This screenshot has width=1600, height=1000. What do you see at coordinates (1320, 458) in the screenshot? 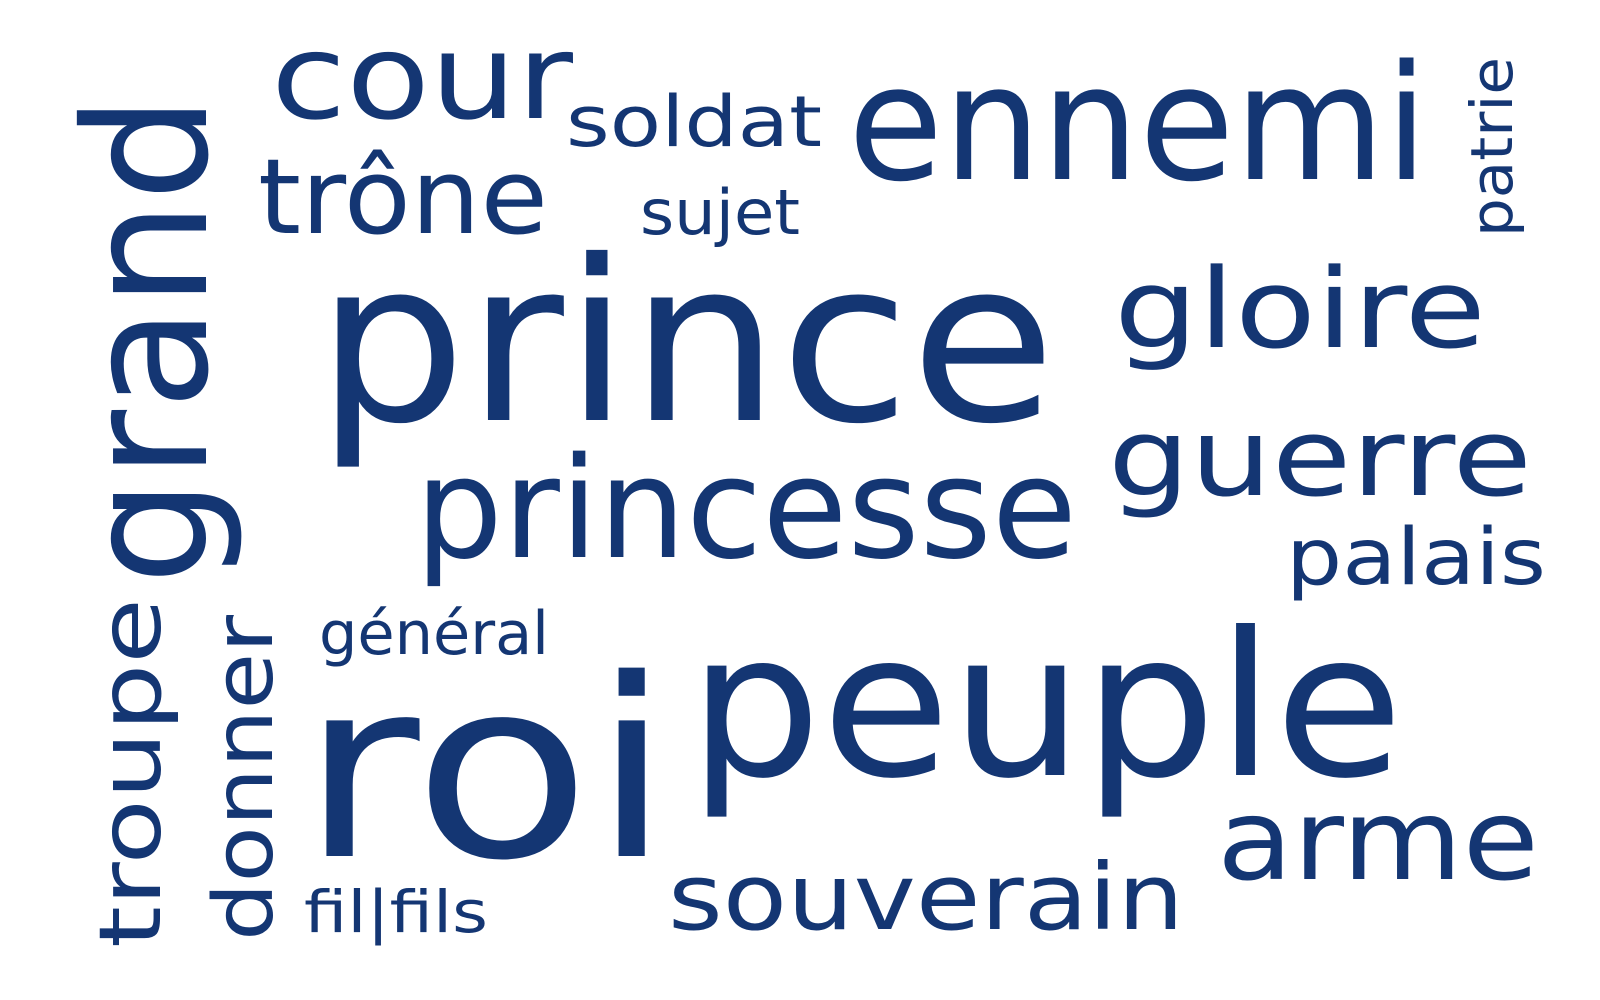
I see `word-guerre: guerre` at bounding box center [1320, 458].